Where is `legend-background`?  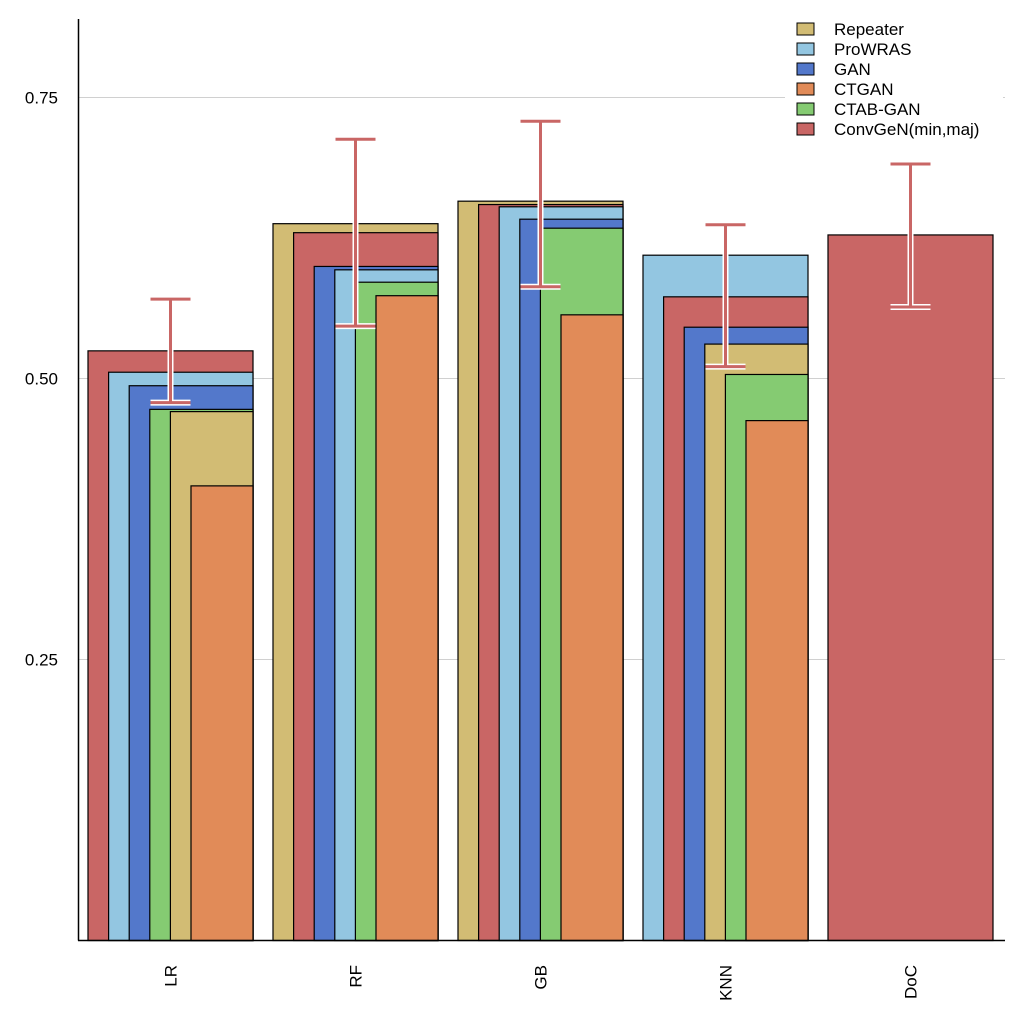
legend-background is located at coordinates (894, 80).